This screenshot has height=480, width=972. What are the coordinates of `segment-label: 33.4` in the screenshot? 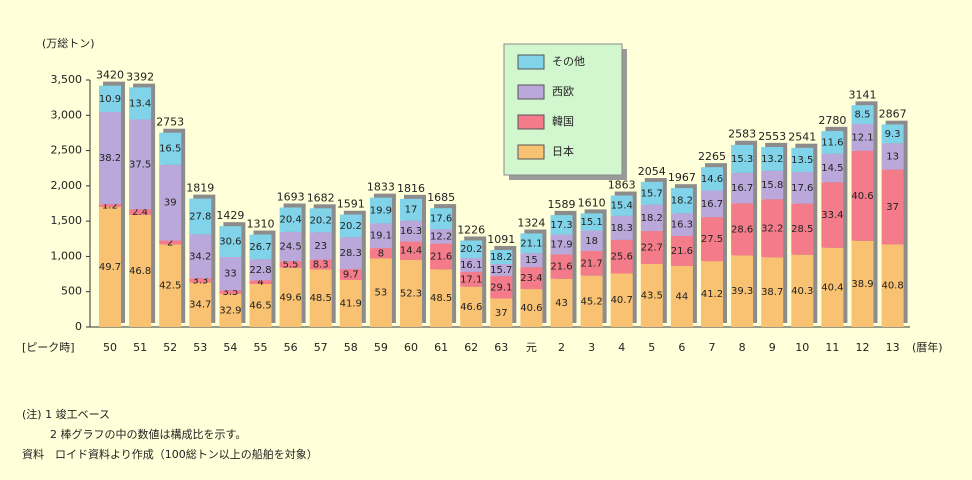 It's located at (832, 215).